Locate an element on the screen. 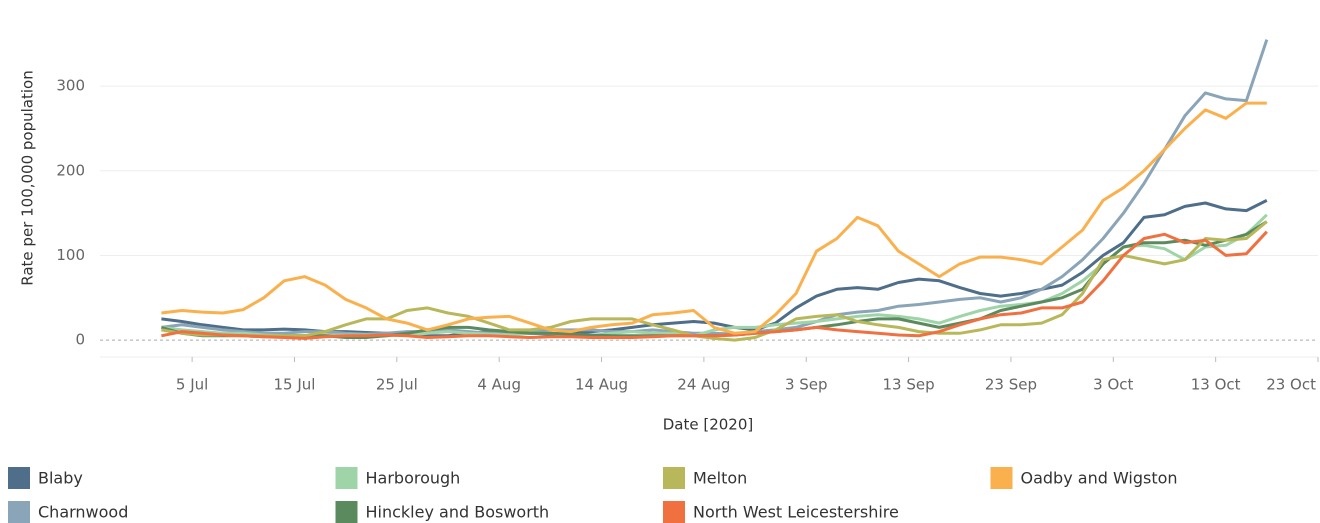 Image resolution: width=1320 pixels, height=523 pixels. y-tick-label: 0 is located at coordinates (80, 340).